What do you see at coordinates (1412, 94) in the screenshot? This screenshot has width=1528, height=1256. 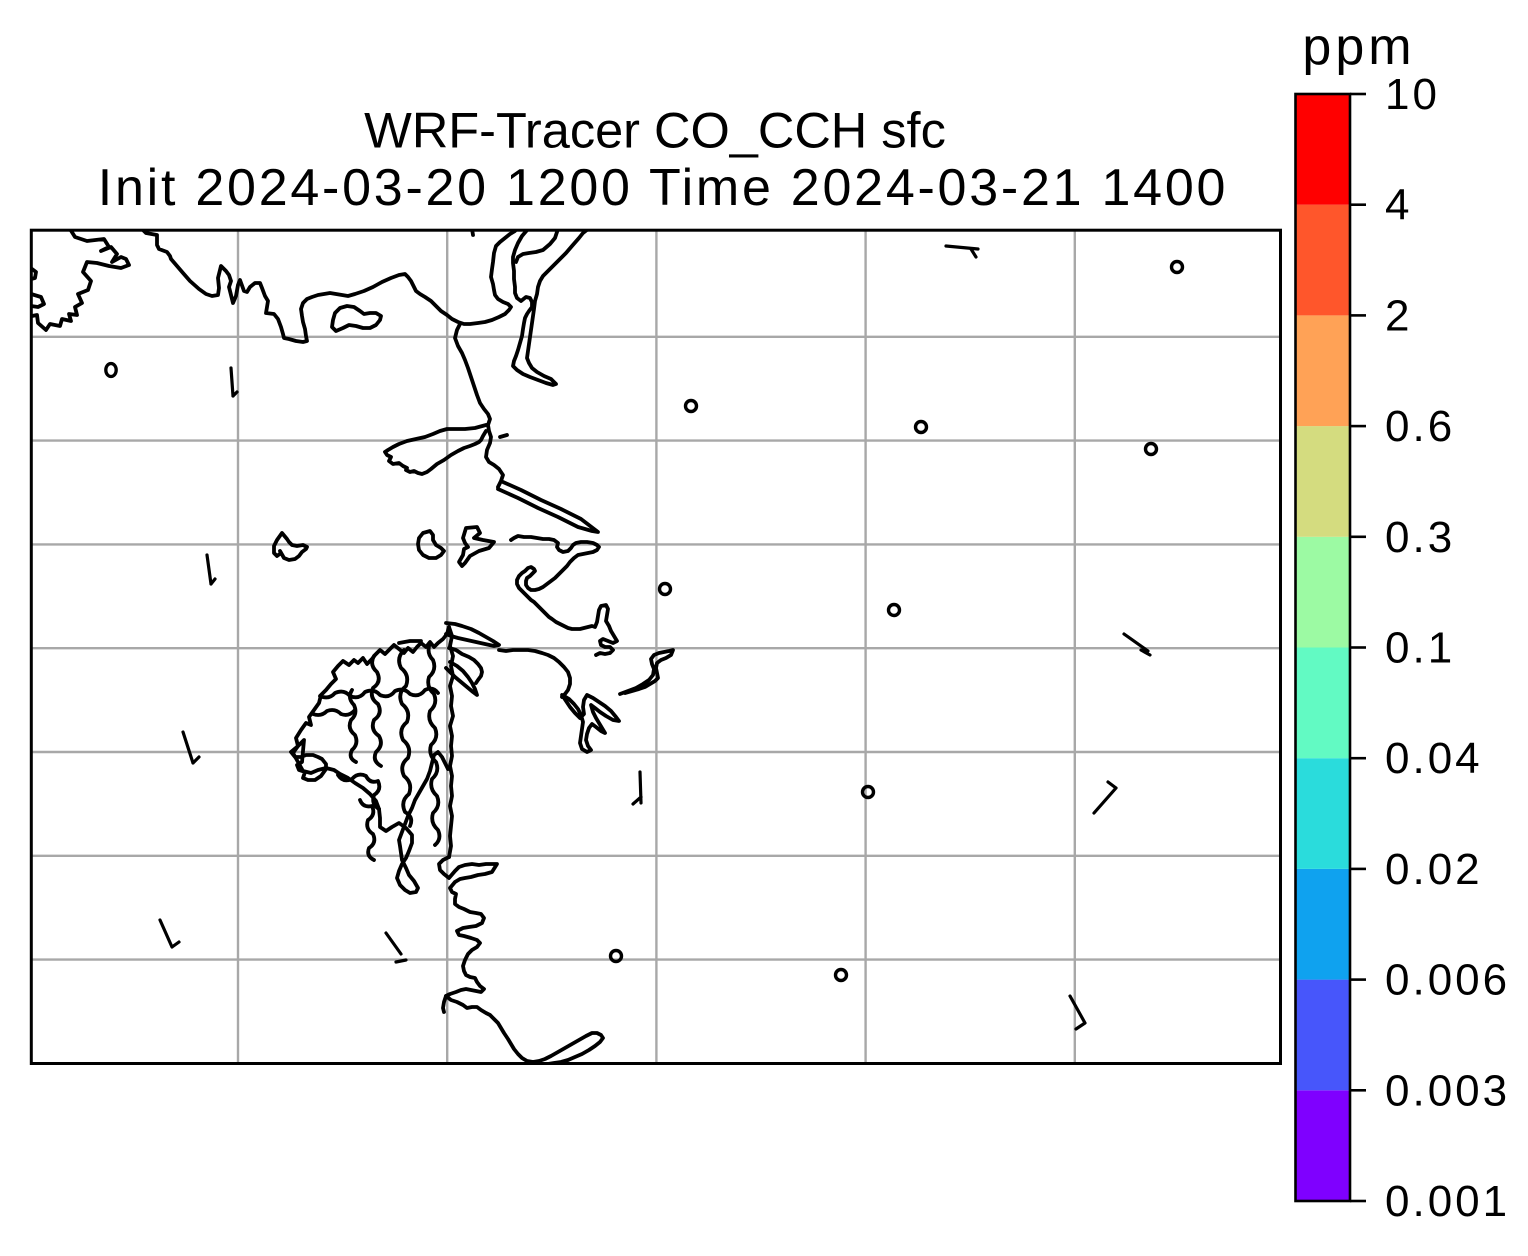 I see `svg-text: 10` at bounding box center [1412, 94].